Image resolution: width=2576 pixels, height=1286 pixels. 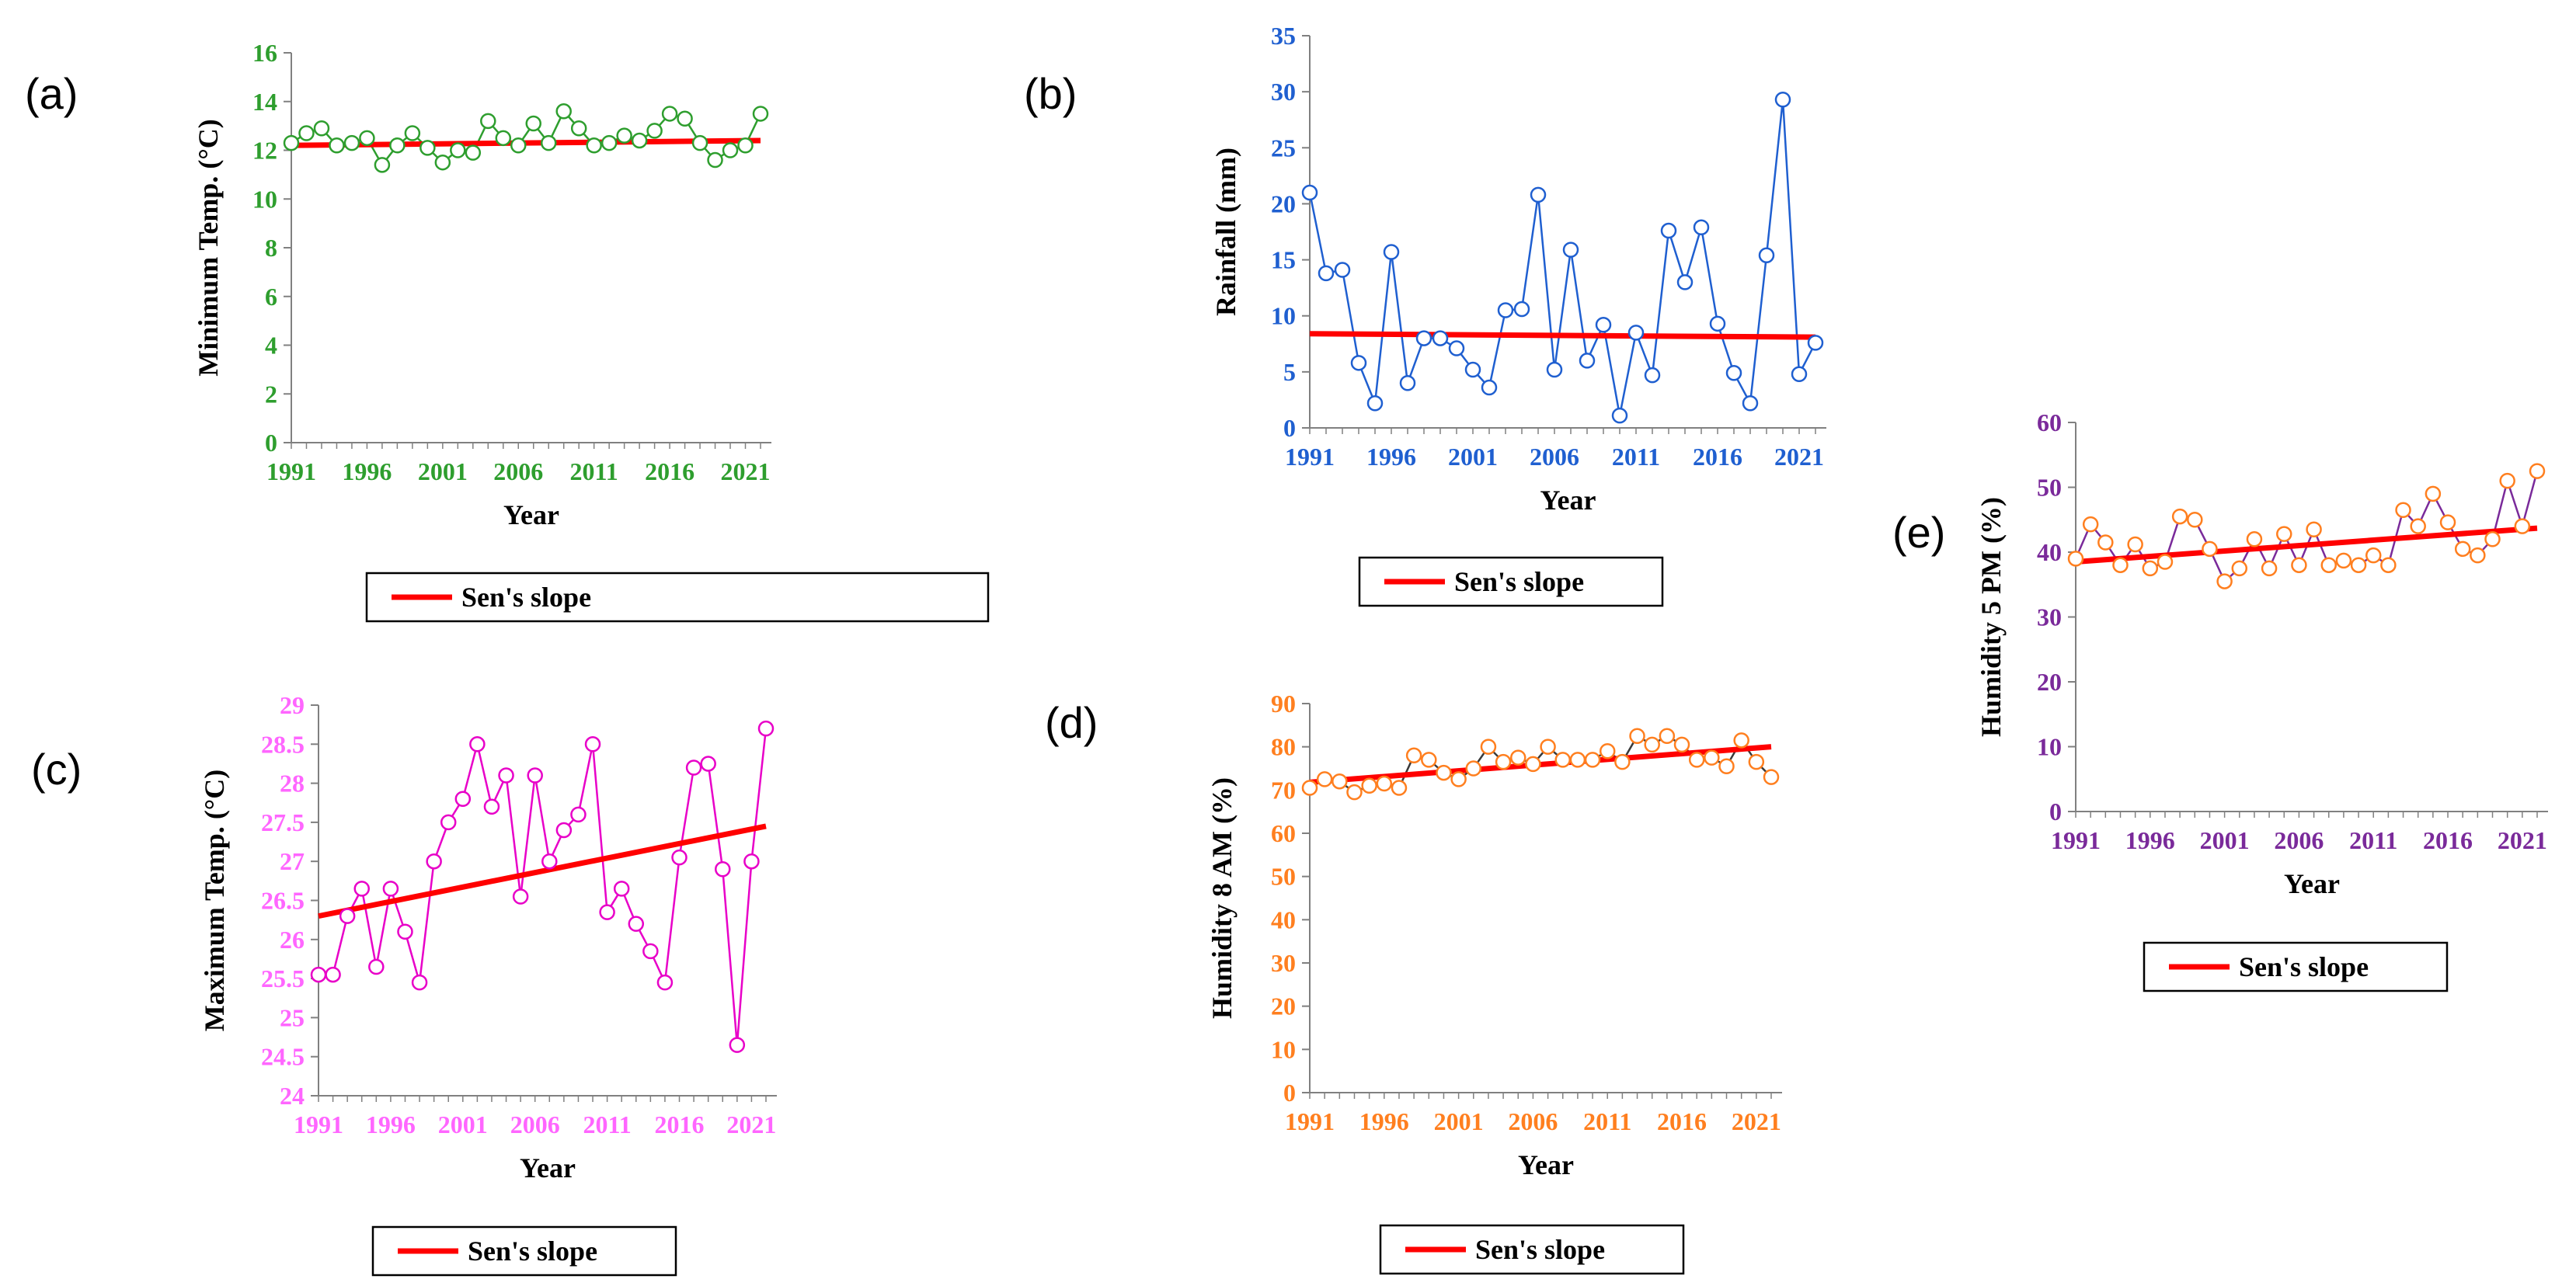 I want to click on y-tick-label: 20, so click(x=2049, y=682).